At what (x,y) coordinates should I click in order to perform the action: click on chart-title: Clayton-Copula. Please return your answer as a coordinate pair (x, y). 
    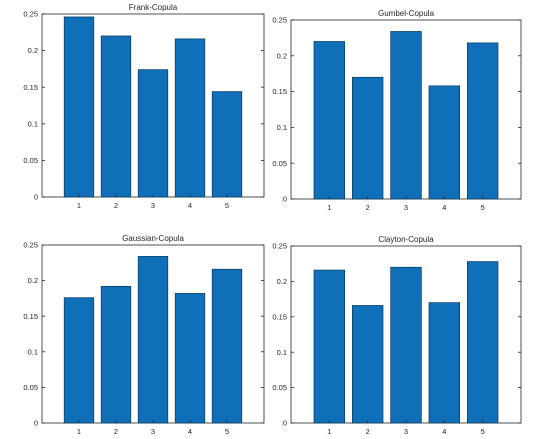
    Looking at the image, I should click on (406, 239).